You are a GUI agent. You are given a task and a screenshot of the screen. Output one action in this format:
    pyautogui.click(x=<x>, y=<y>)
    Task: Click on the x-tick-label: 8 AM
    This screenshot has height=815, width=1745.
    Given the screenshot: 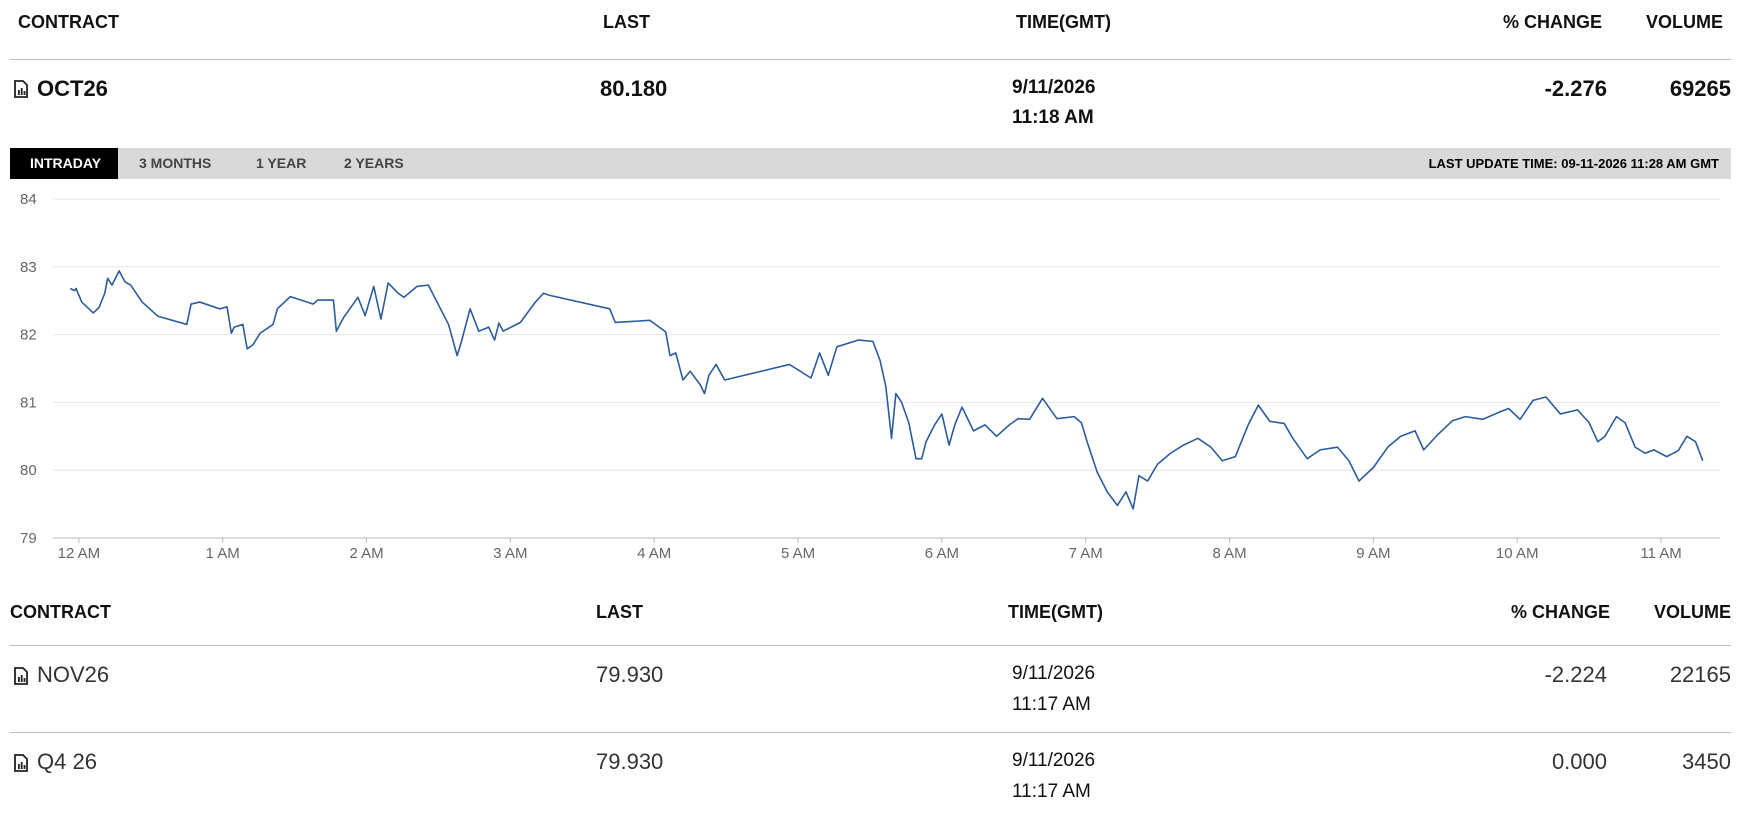 What is the action you would take?
    pyautogui.click(x=1229, y=553)
    